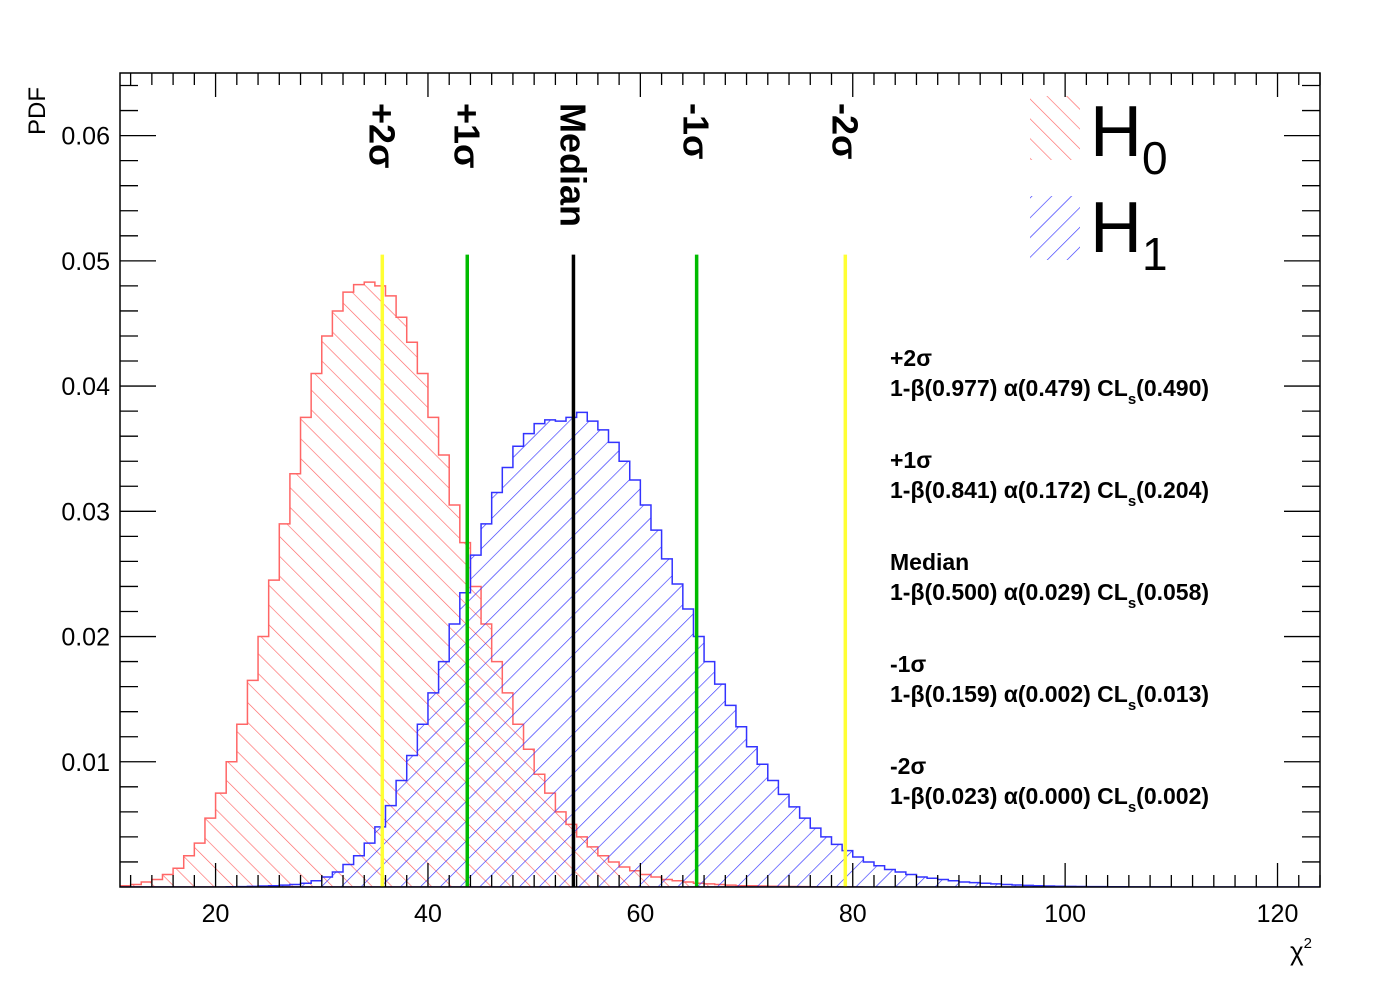  What do you see at coordinates (1297, 951) in the screenshot?
I see `x-axis-label-chi: χ` at bounding box center [1297, 951].